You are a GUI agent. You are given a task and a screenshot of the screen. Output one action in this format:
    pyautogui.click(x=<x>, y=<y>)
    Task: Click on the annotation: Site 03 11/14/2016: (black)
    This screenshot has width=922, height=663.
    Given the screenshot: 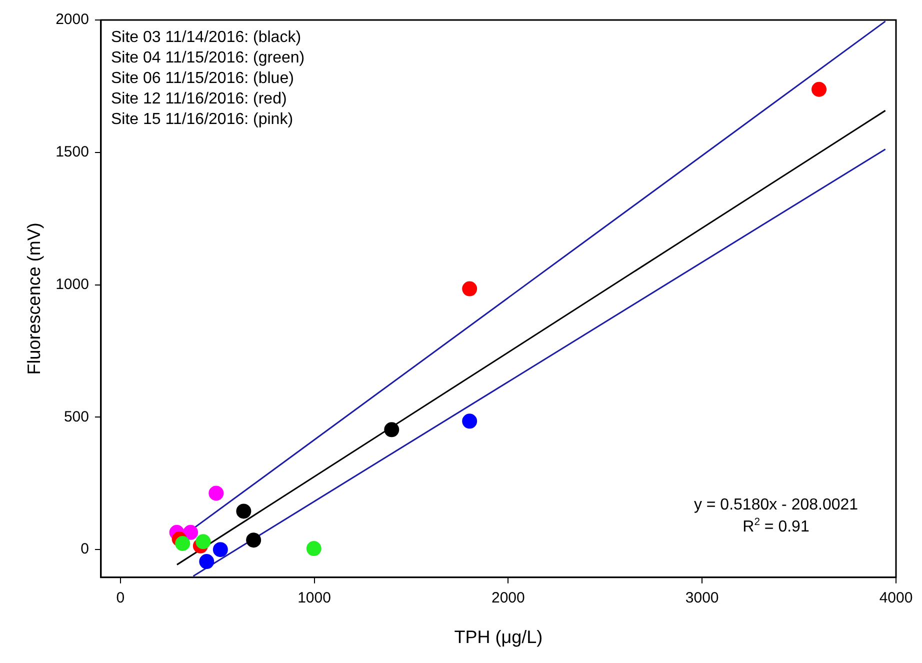 What is the action you would take?
    pyautogui.click(x=206, y=37)
    